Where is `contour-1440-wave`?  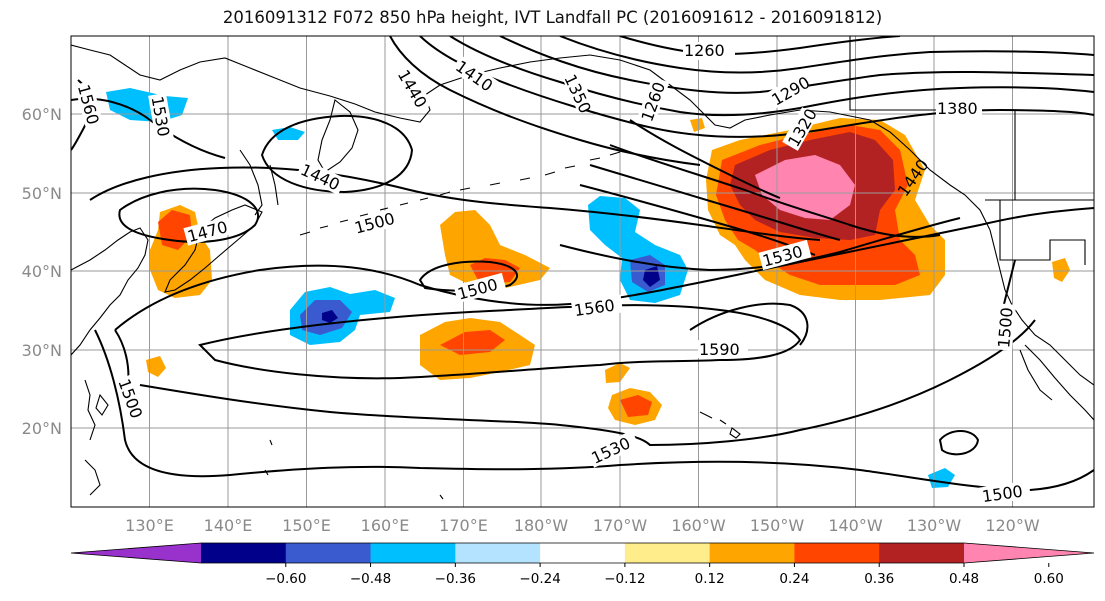
contour-1440-wave is located at coordinates (705, 159).